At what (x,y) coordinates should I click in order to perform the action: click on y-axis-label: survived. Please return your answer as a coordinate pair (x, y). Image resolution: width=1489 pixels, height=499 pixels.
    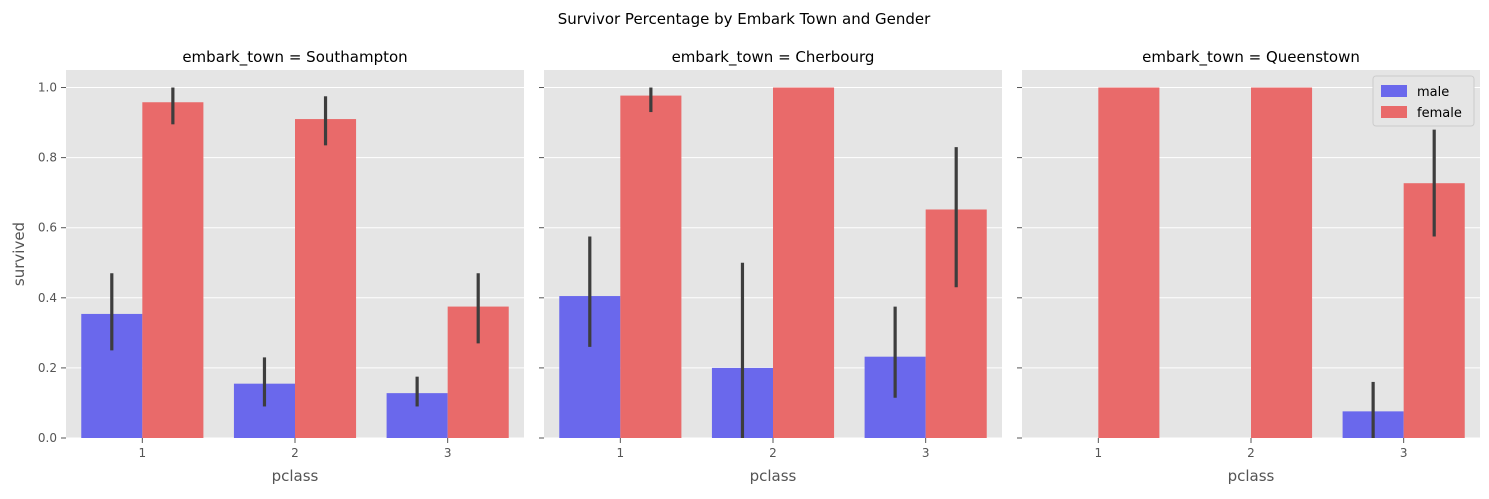
    Looking at the image, I should click on (19, 254).